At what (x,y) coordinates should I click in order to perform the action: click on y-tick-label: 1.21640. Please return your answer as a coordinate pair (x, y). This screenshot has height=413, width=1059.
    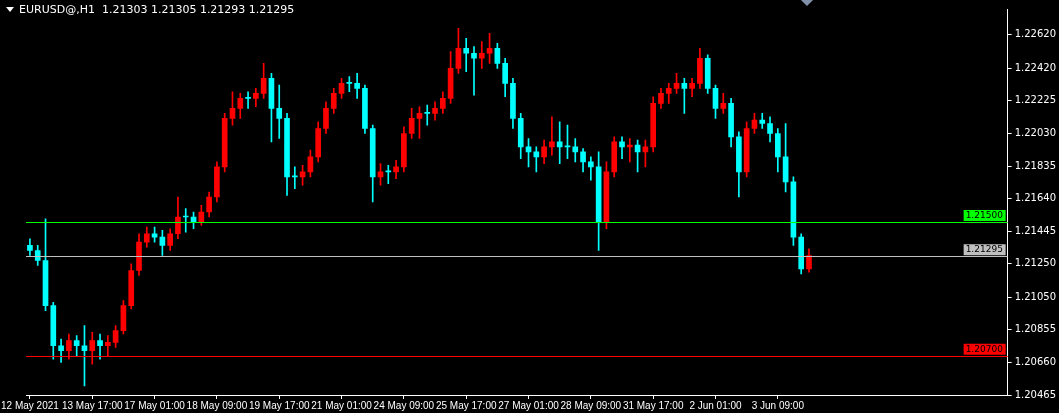
    Looking at the image, I should click on (1035, 198).